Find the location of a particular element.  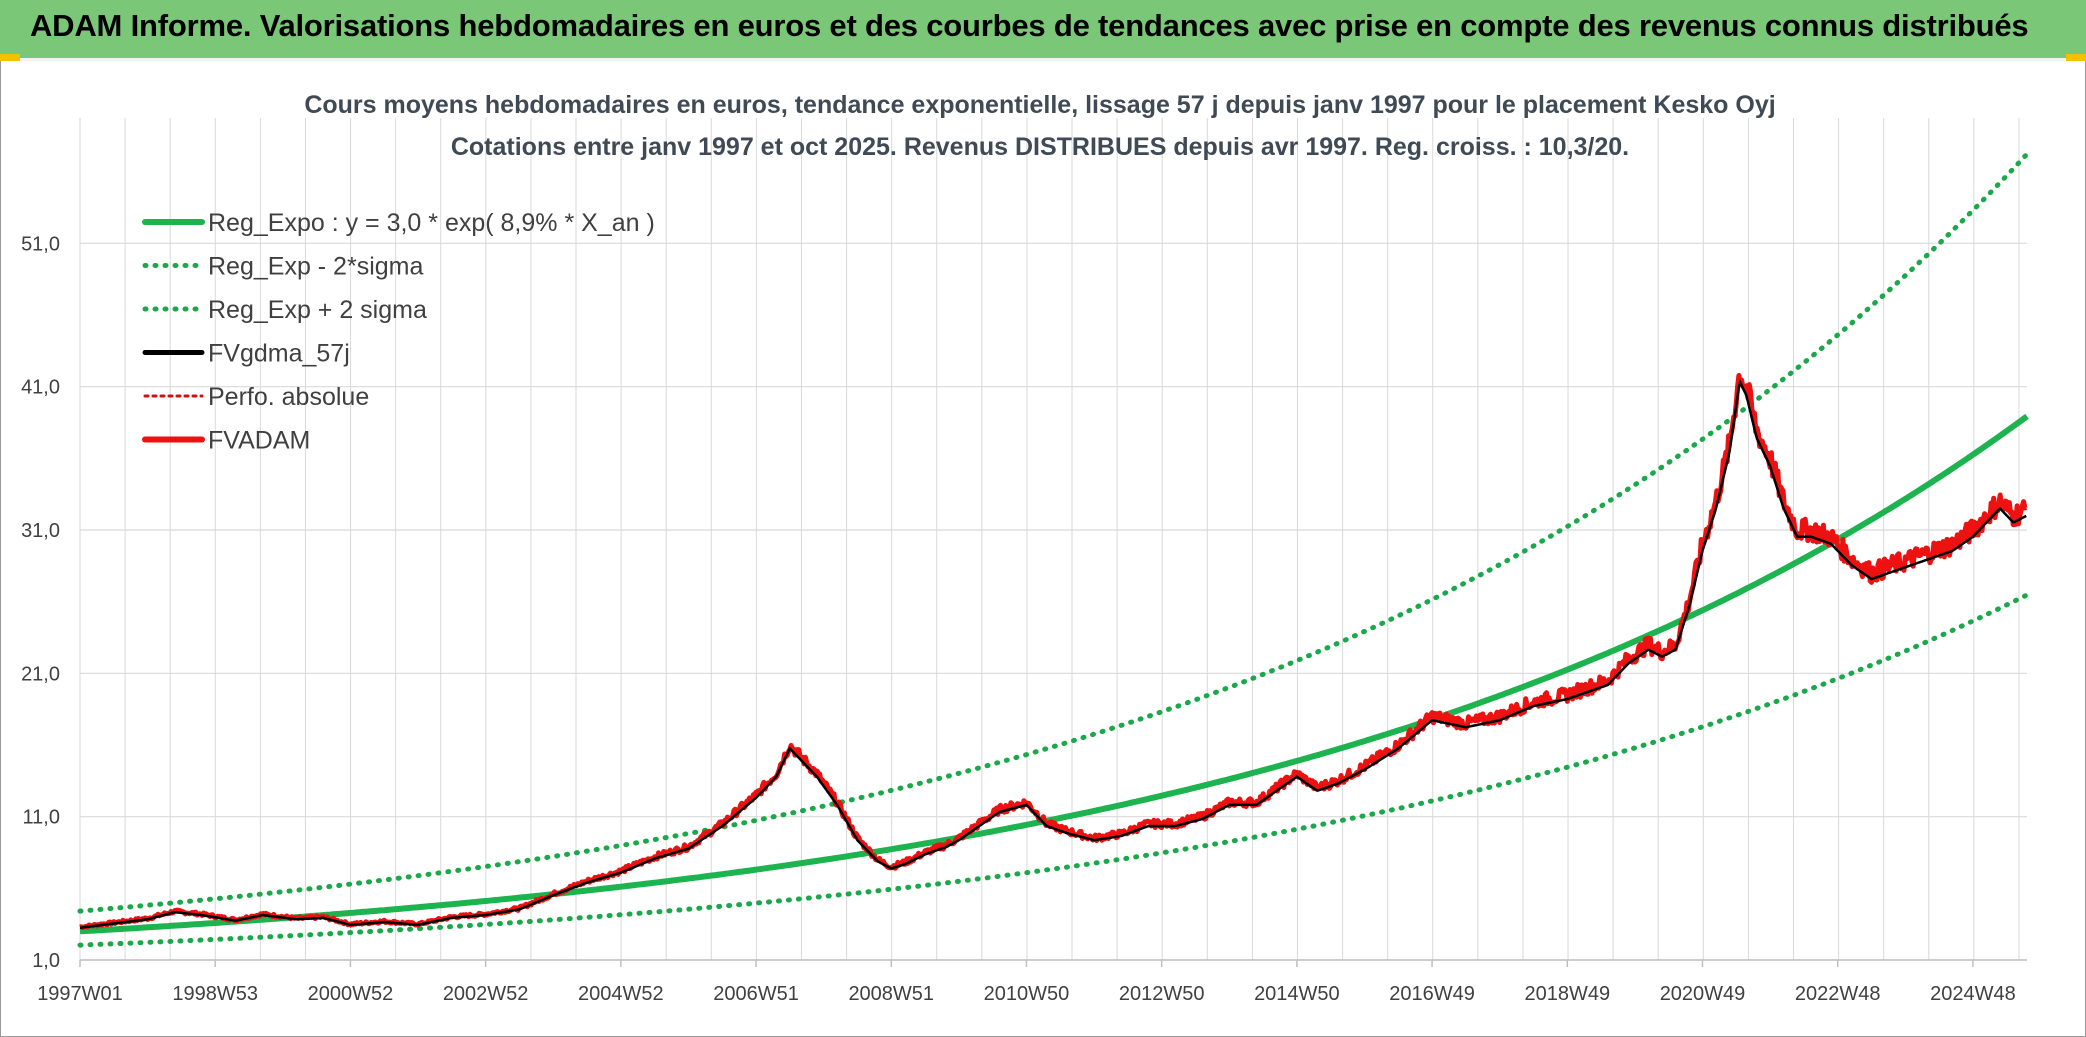

legend-label: Reg_Exp - 2*sigma is located at coordinates (315, 267).